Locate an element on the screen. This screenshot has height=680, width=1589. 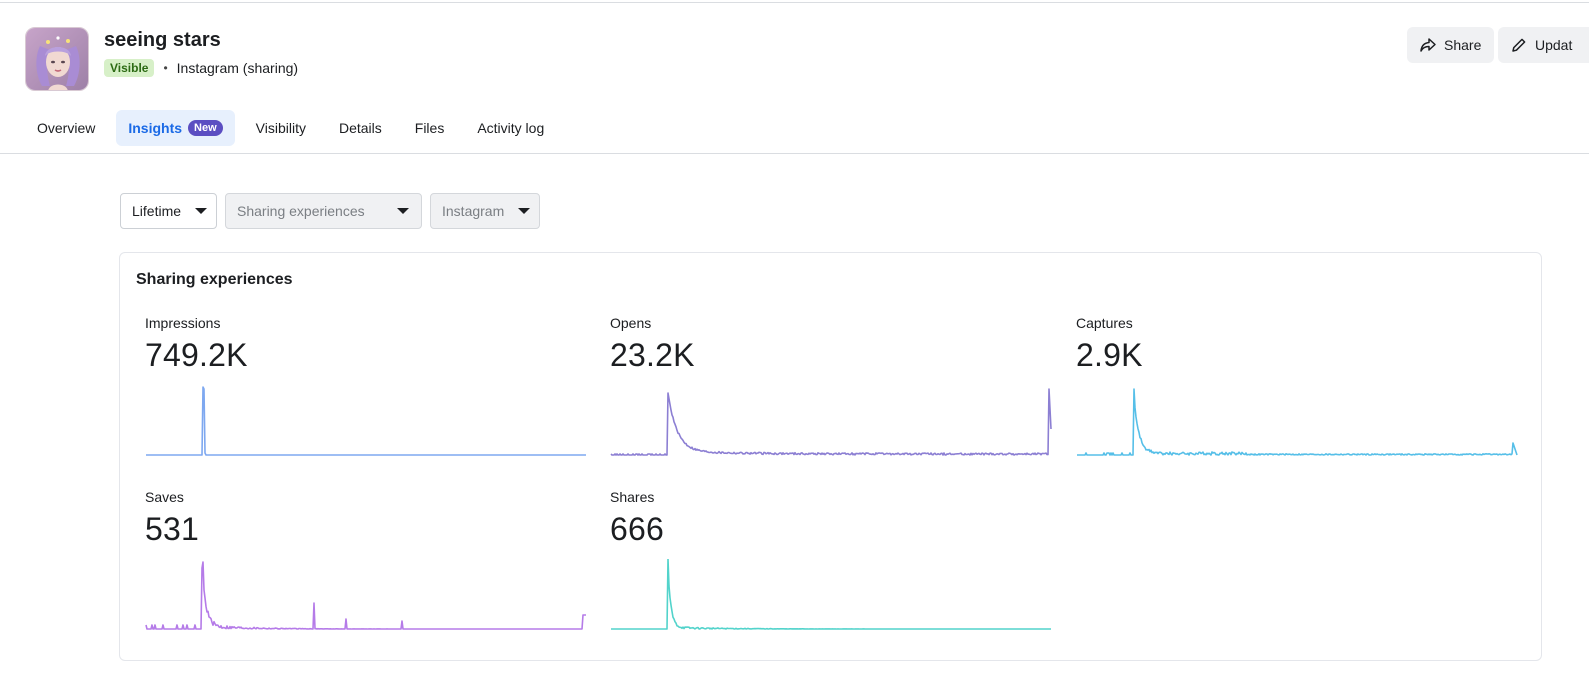
platform-select: Instagram is located at coordinates (485, 211).